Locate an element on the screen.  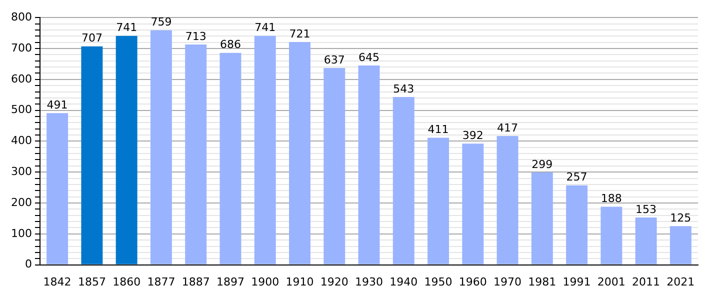
x-tick-label: 1920 is located at coordinates (334, 281).